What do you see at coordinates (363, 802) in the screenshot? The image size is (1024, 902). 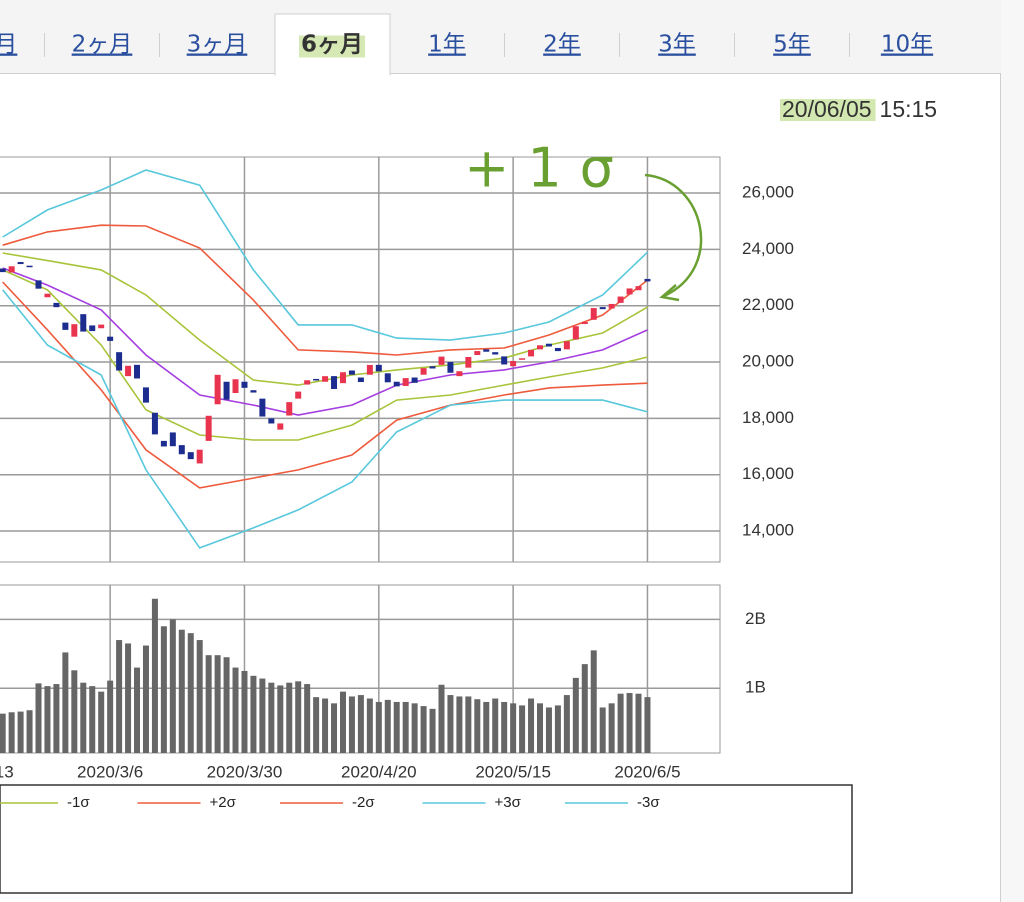 I see `legend-label: -2σ` at bounding box center [363, 802].